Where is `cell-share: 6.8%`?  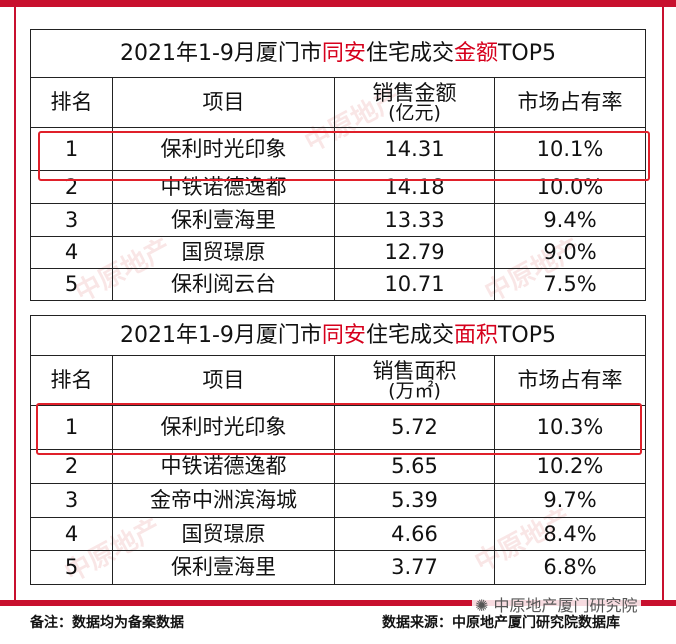 cell-share: 6.8% is located at coordinates (570, 567).